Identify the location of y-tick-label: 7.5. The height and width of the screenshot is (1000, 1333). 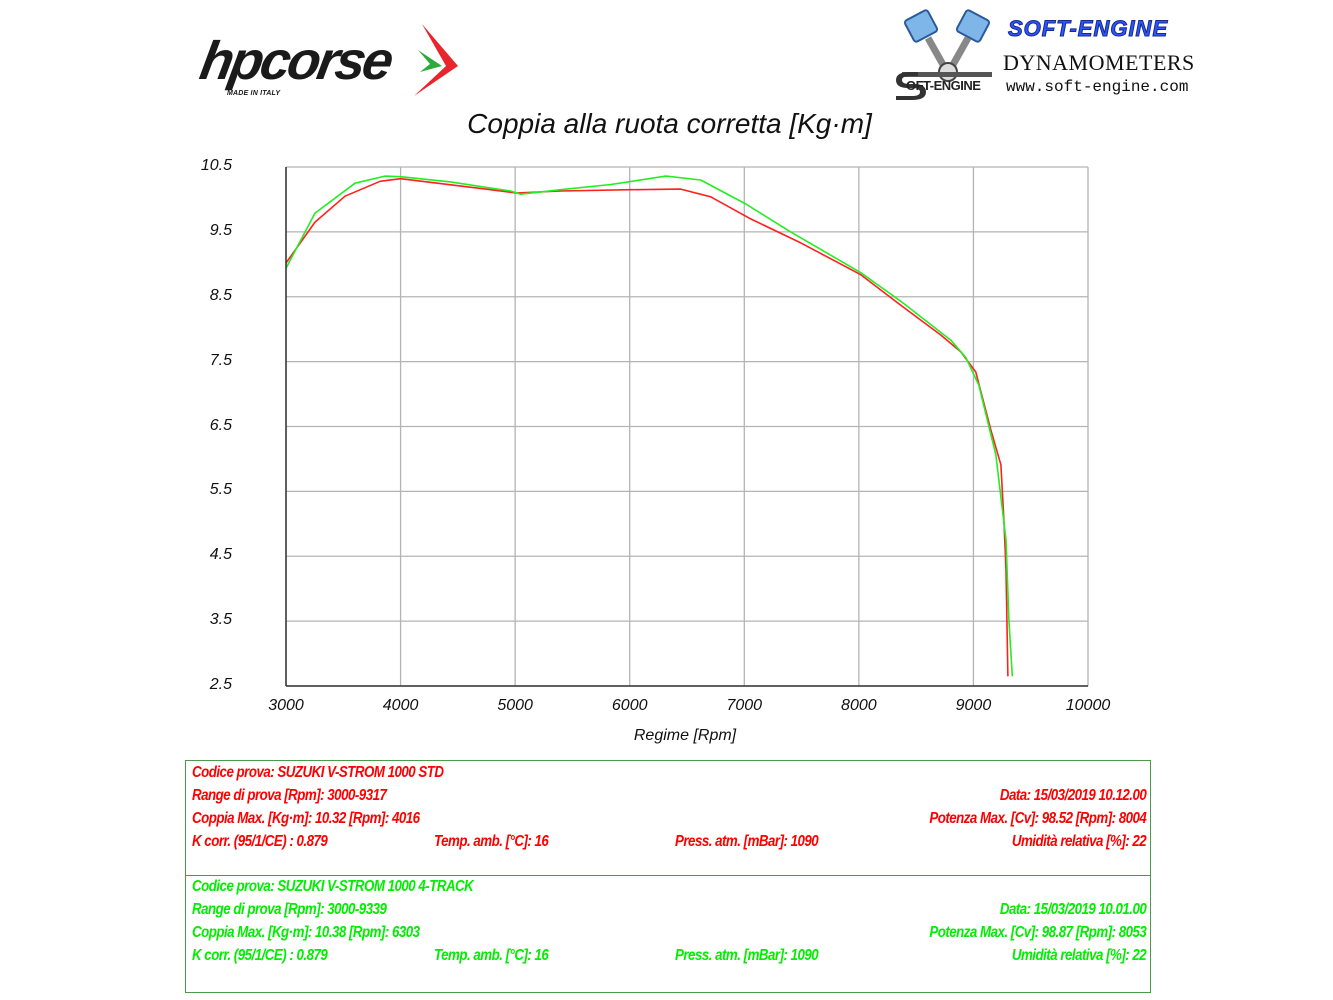
(220, 360).